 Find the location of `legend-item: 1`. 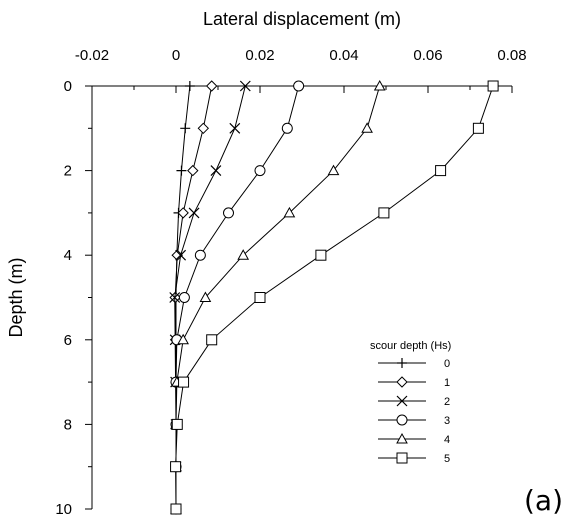

legend-item: 1 is located at coordinates (414, 382).